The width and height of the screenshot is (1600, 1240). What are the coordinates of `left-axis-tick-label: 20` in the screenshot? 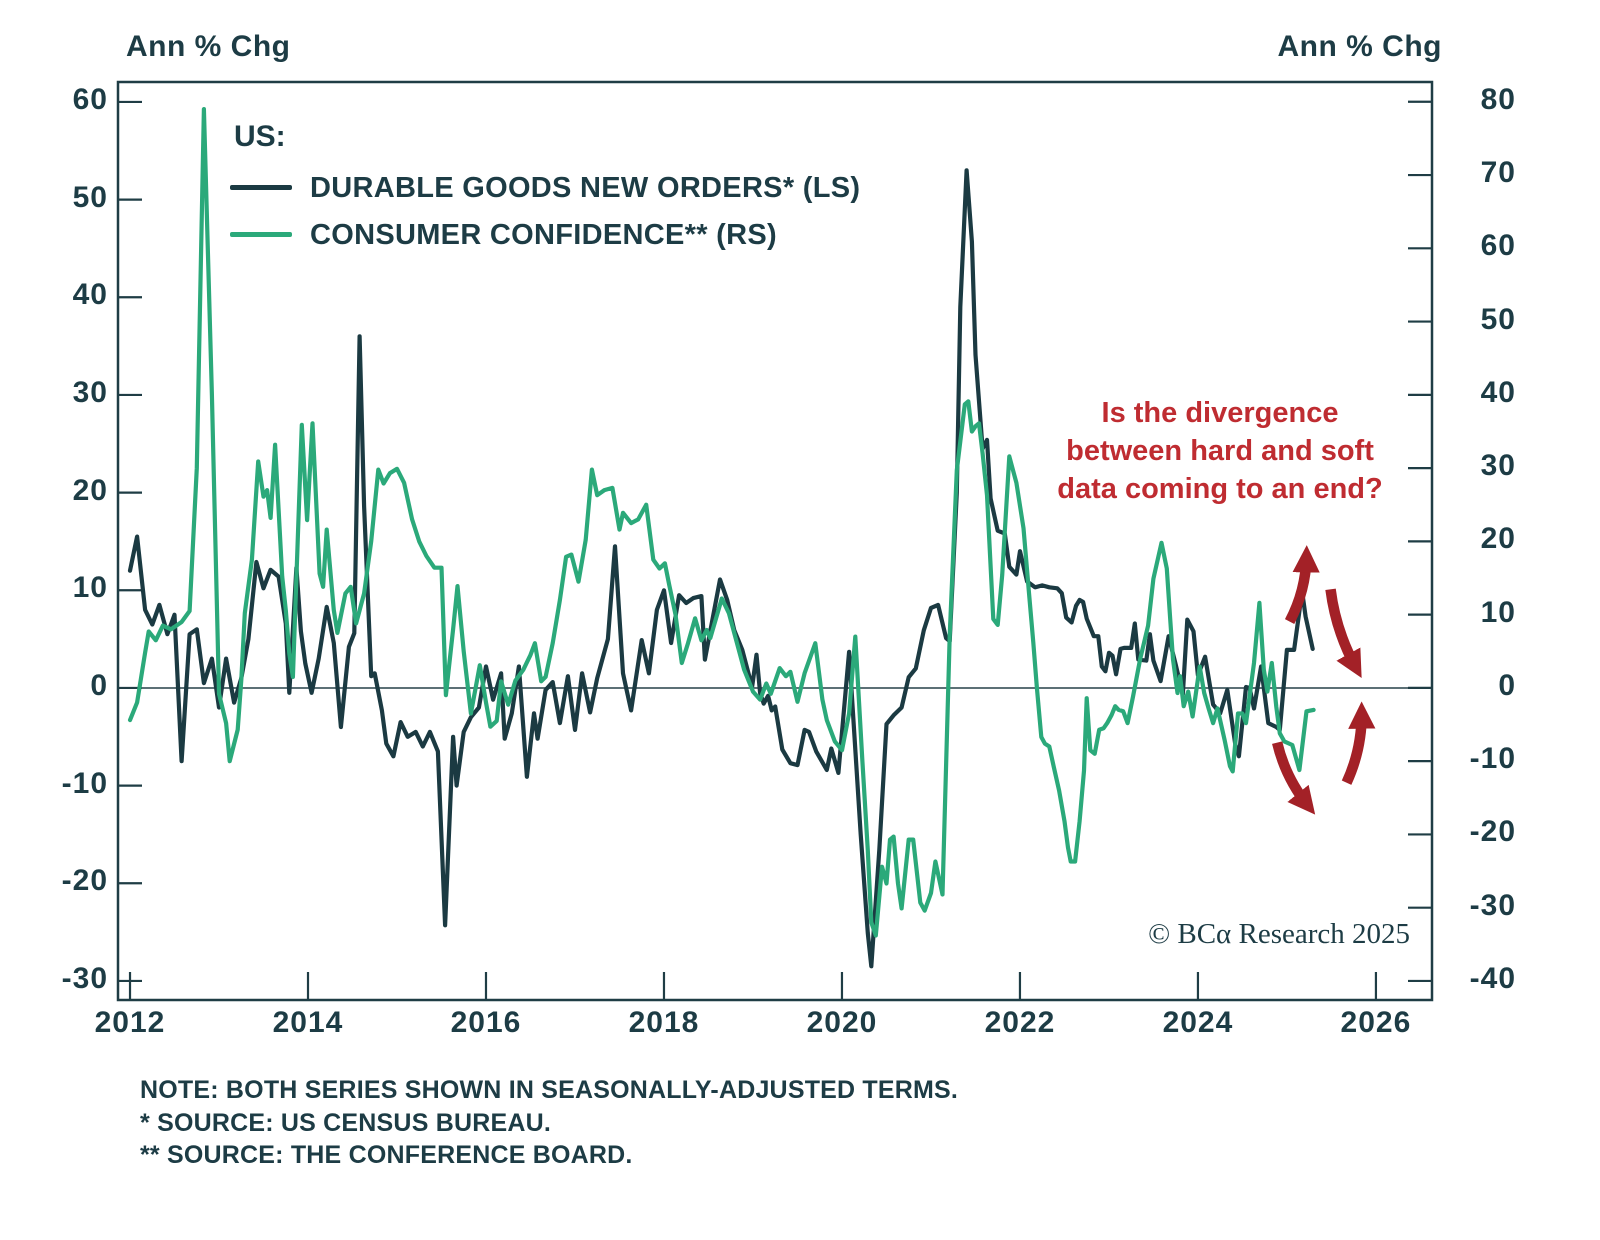 It's located at (90, 490).